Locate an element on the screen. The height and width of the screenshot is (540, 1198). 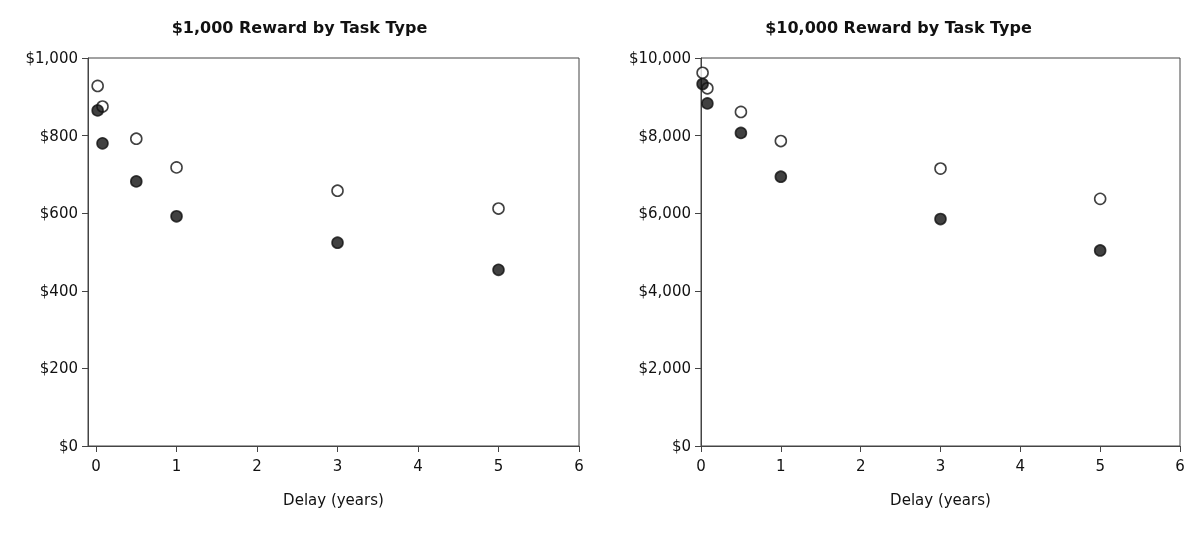
y-tick-label: $1,000 is located at coordinates (51, 58).